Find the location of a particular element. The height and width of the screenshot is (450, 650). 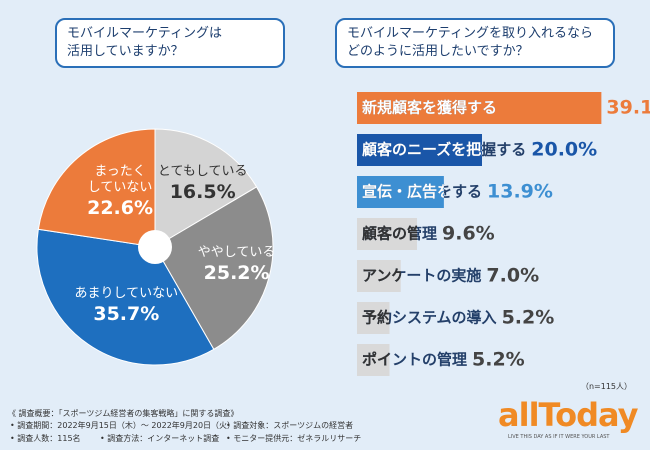

title-line: どのように活用したいですか？ is located at coordinates (438, 51).